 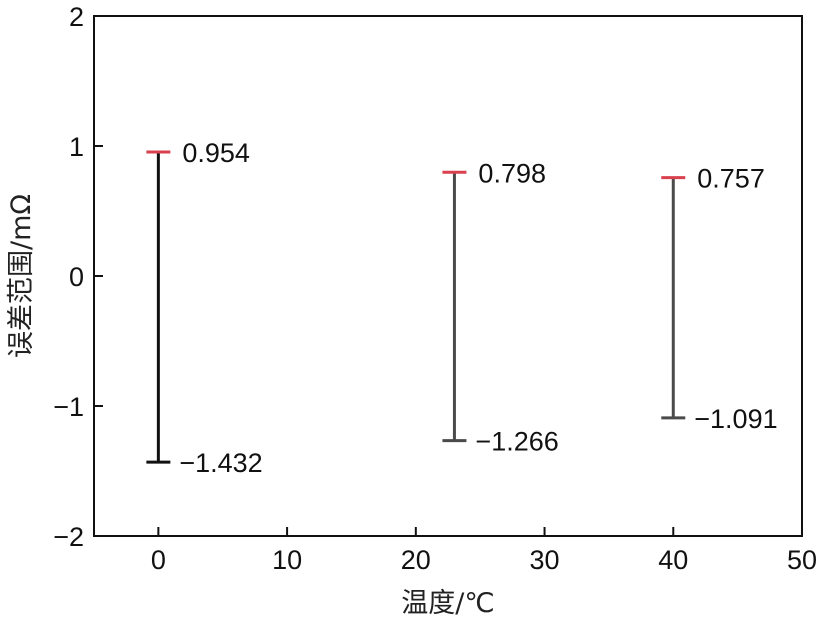 What do you see at coordinates (731, 179) in the screenshot?
I see `upper-value-label: 0.757` at bounding box center [731, 179].